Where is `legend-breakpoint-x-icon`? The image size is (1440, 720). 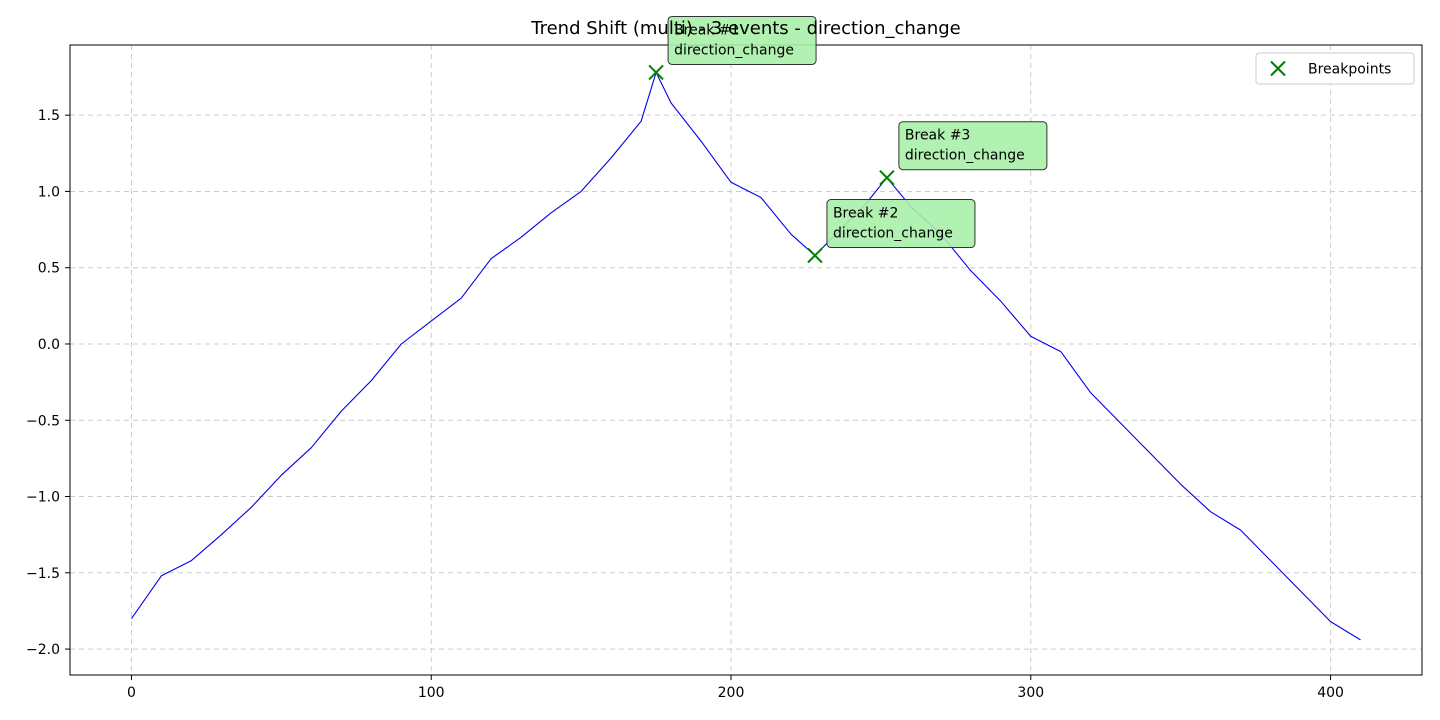
legend-breakpoint-x-icon is located at coordinates (1278, 68).